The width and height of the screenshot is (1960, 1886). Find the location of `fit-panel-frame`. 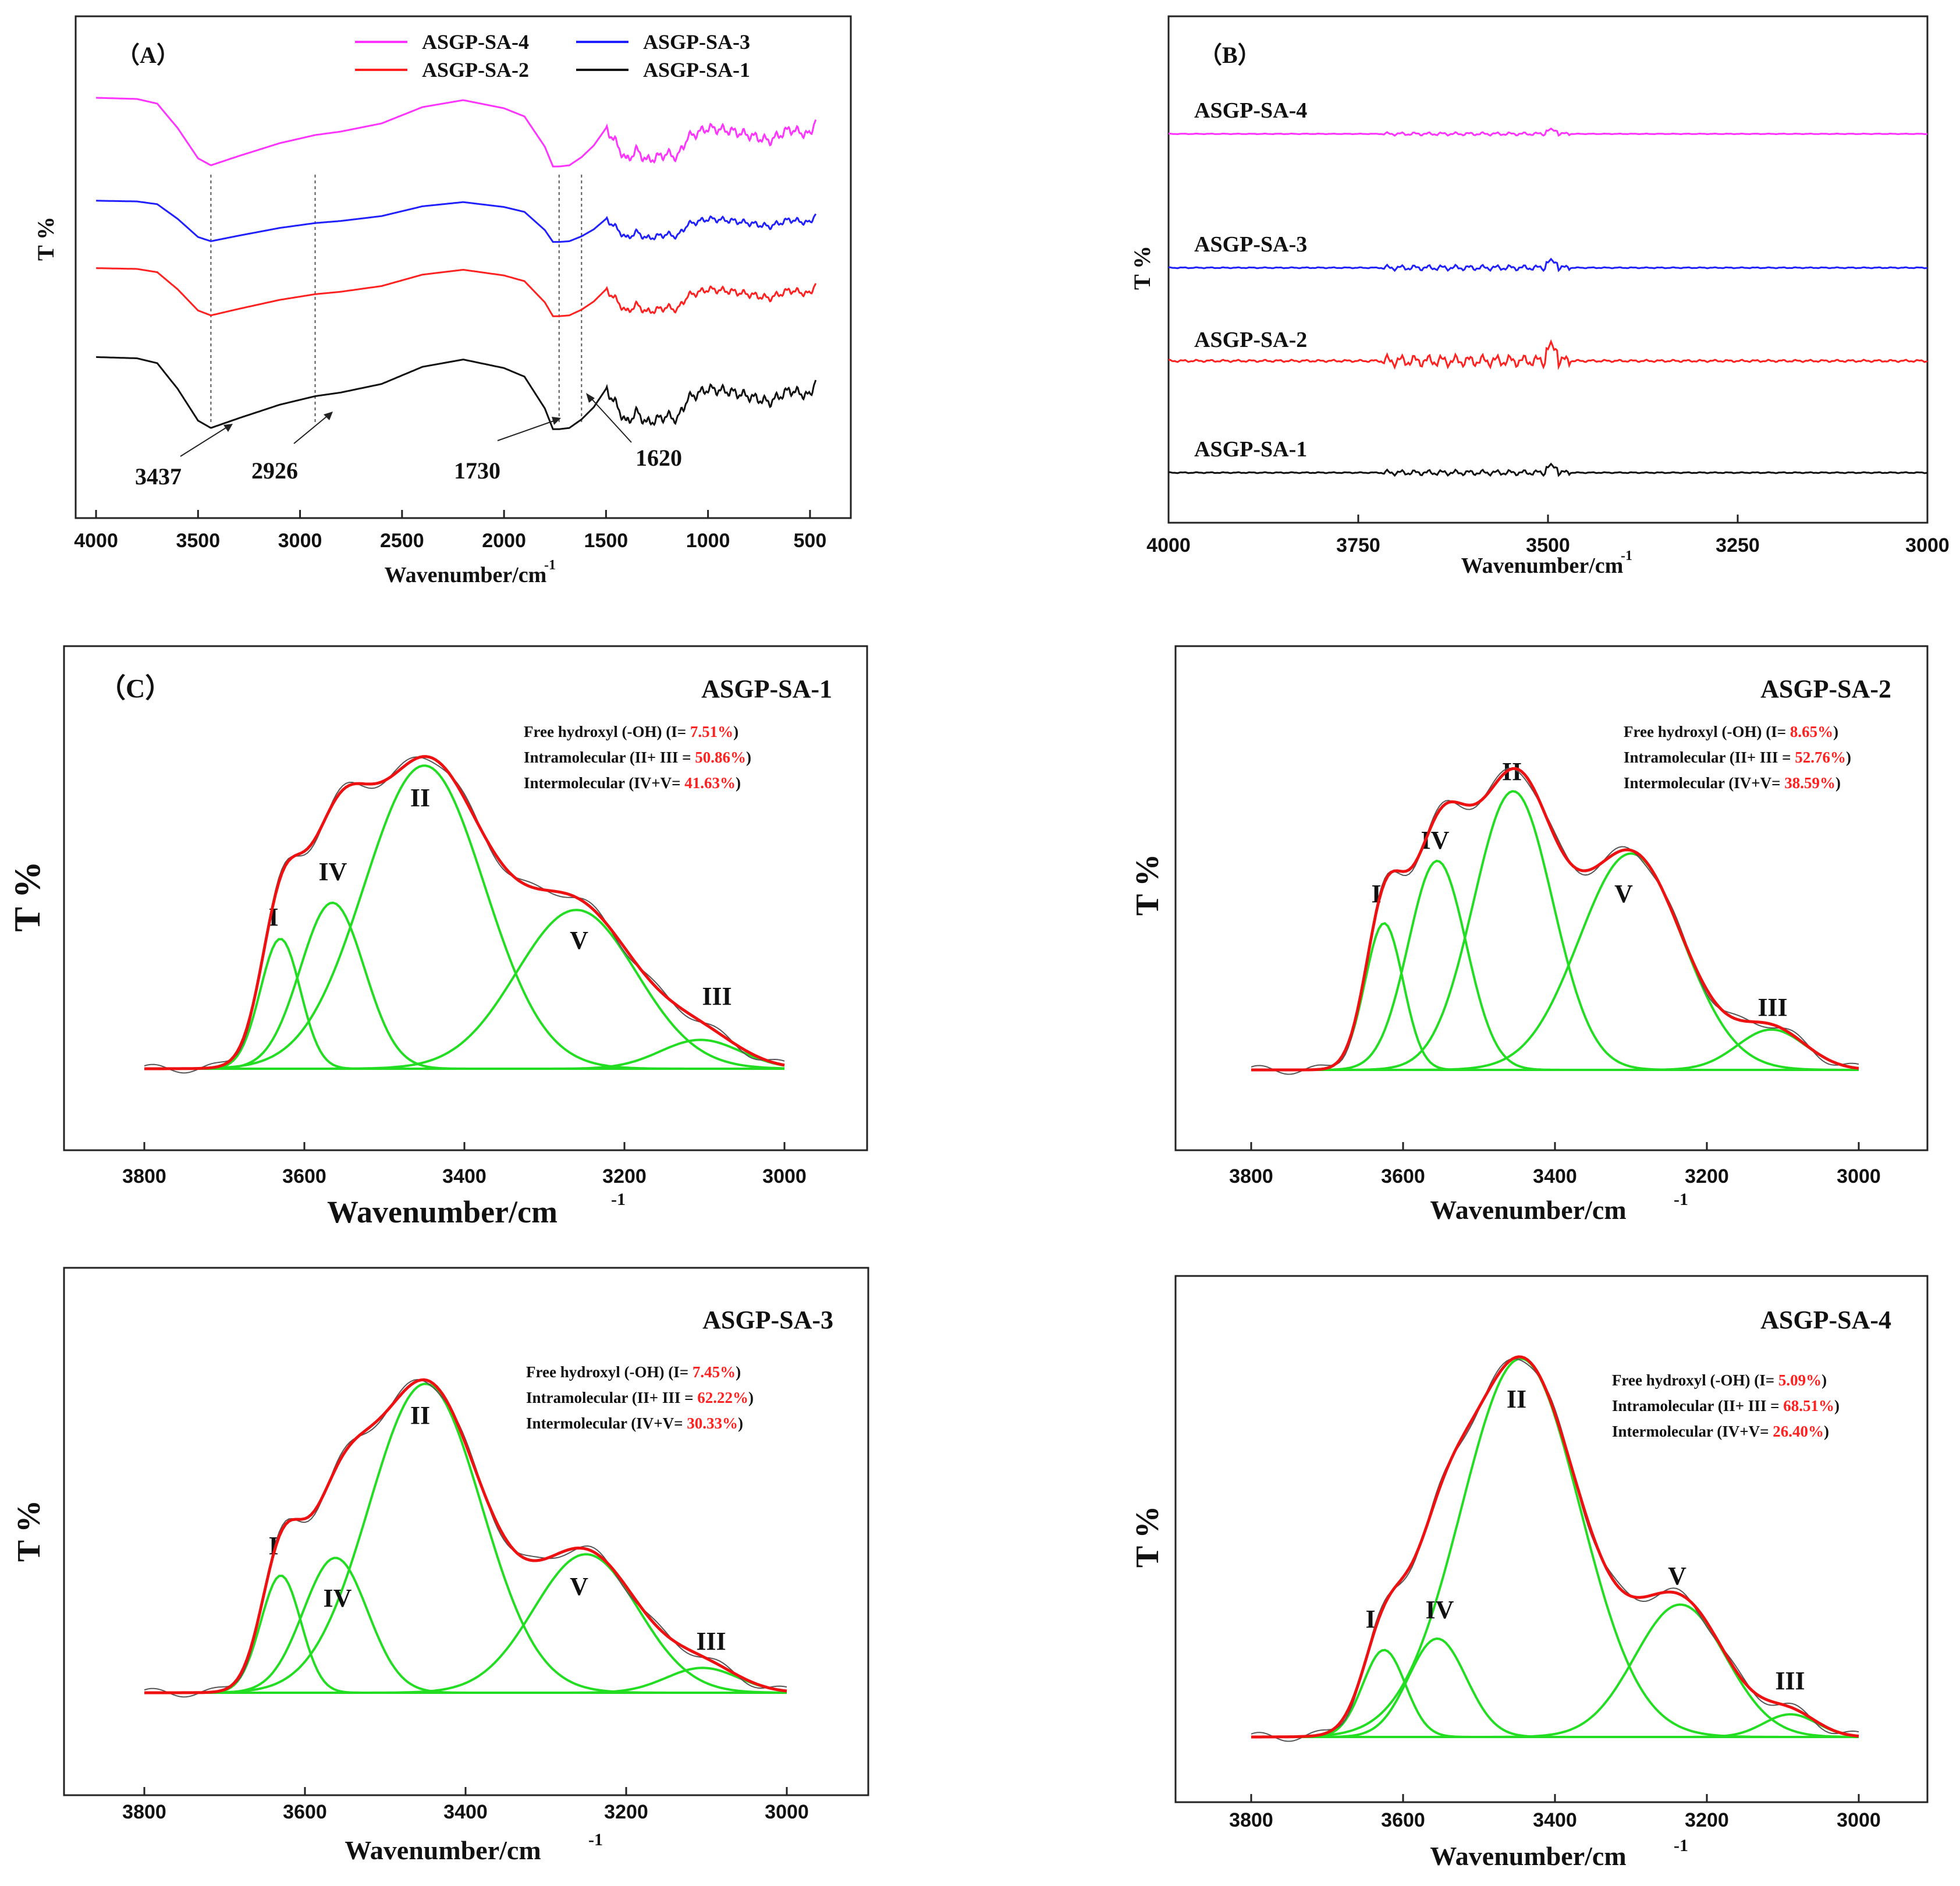

fit-panel-frame is located at coordinates (465, 898).